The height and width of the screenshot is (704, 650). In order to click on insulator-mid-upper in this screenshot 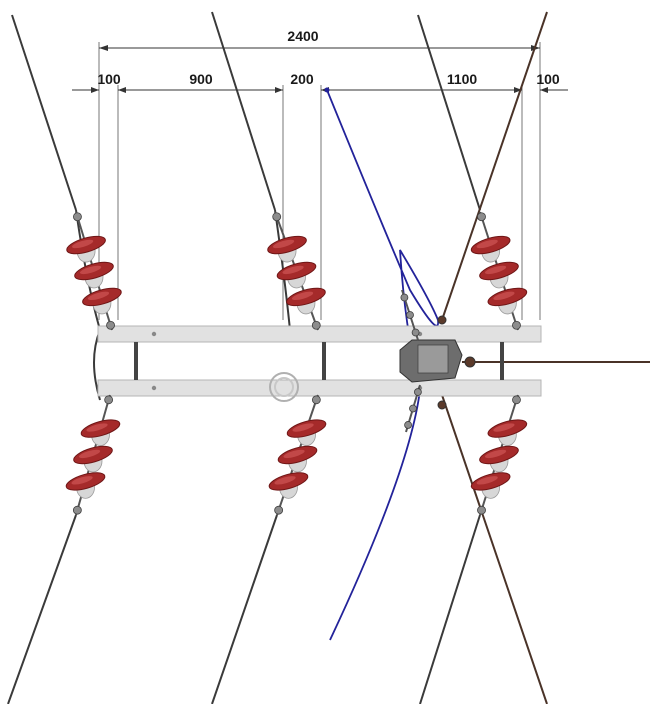, I will do `click(296, 271)`.